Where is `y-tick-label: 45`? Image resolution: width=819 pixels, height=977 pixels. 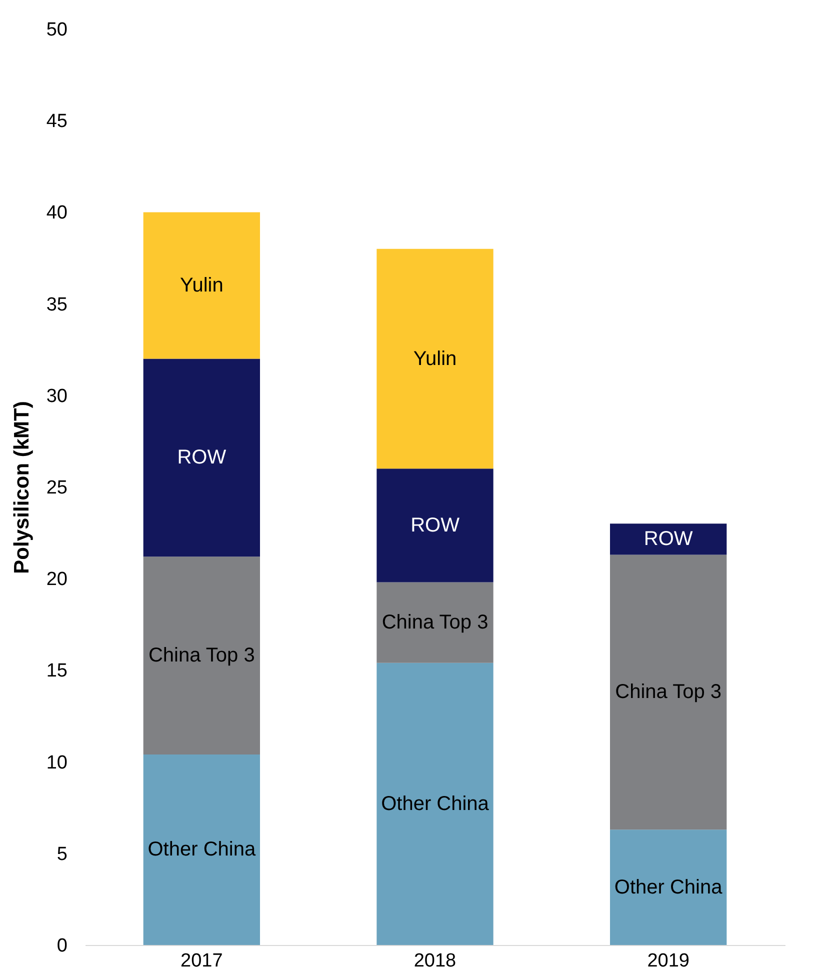 y-tick-label: 45 is located at coordinates (57, 121).